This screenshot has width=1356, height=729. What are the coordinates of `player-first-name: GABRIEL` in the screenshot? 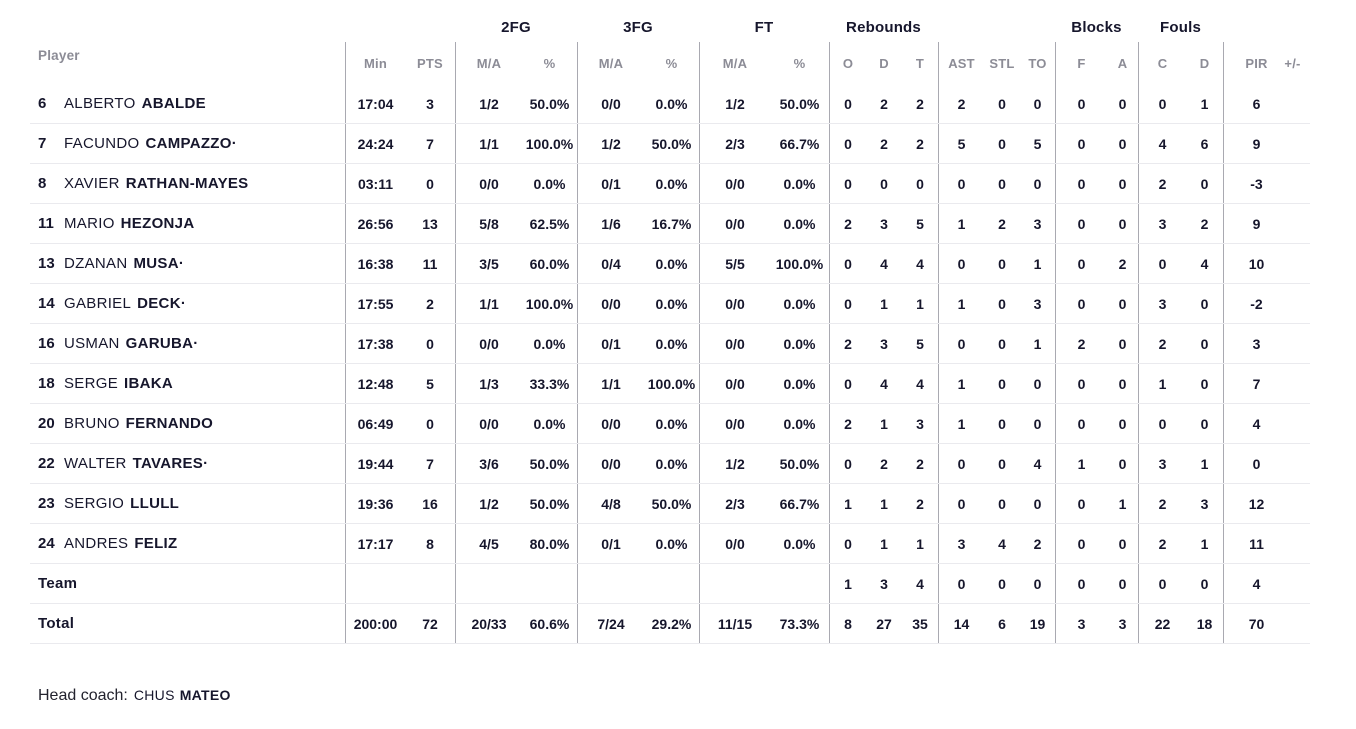 It's located at (98, 303).